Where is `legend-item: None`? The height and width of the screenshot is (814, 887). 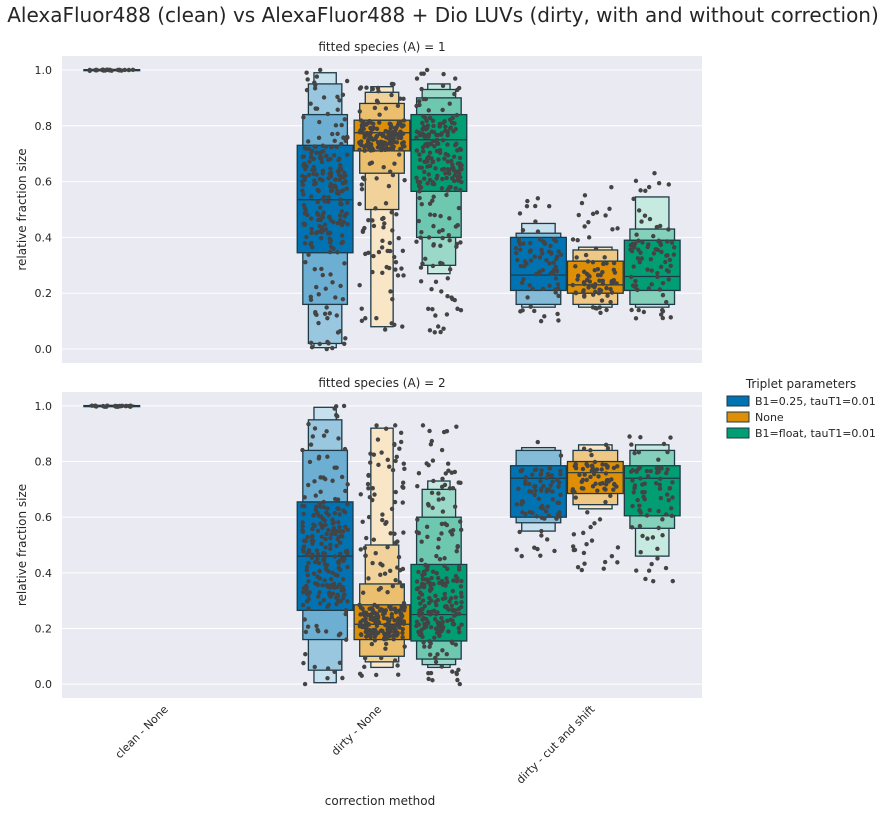
legend-item: None is located at coordinates (755, 417).